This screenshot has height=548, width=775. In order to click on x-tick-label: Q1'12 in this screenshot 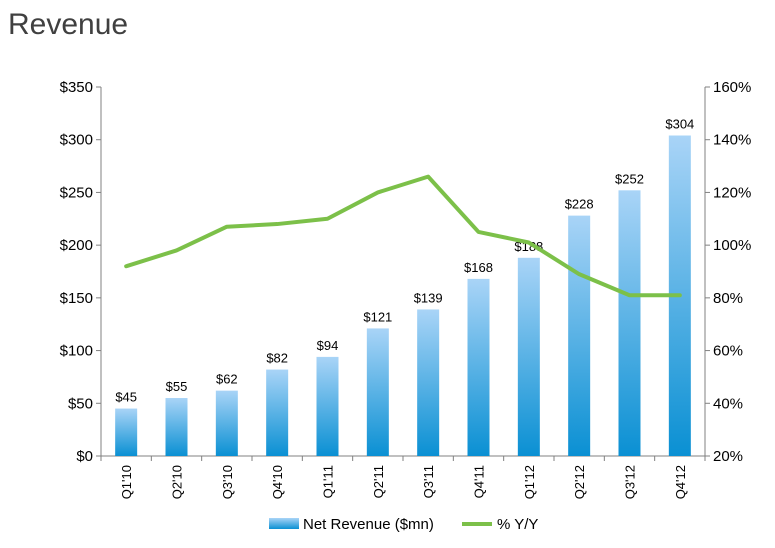, I will do `click(529, 482)`.